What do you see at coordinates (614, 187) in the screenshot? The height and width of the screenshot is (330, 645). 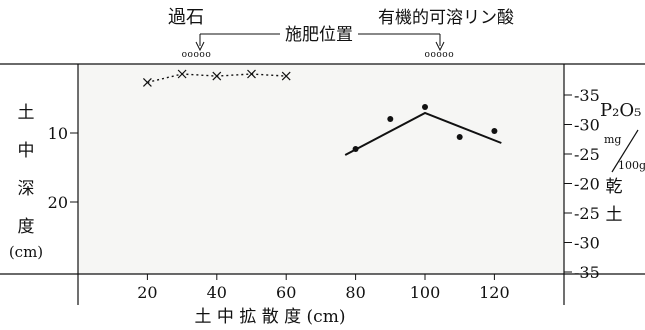 I see `right-axis-char-0: 乾` at bounding box center [614, 187].